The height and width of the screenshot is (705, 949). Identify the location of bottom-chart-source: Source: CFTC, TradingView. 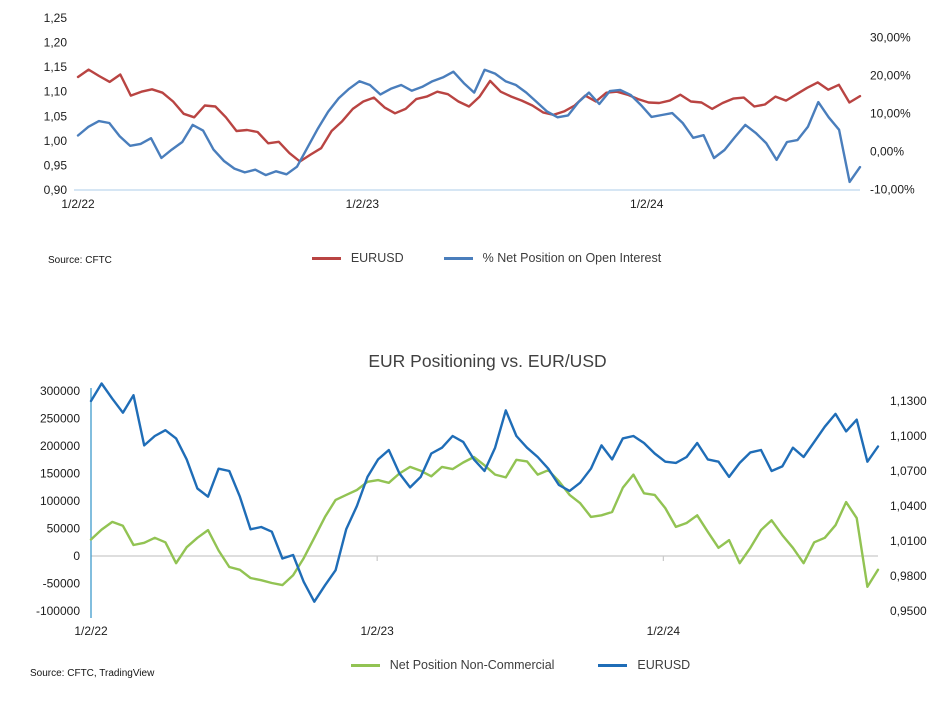
(92, 673).